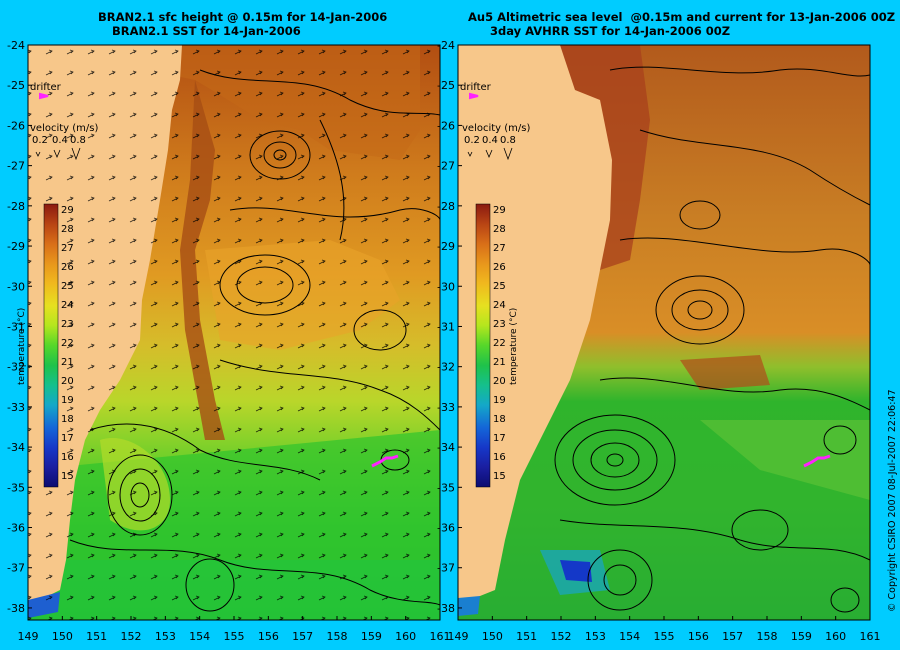 This screenshot has height=650, width=900. Describe the element at coordinates (64, 128) in the screenshot. I see `left-velocity-label: velocity (m/s)` at that location.